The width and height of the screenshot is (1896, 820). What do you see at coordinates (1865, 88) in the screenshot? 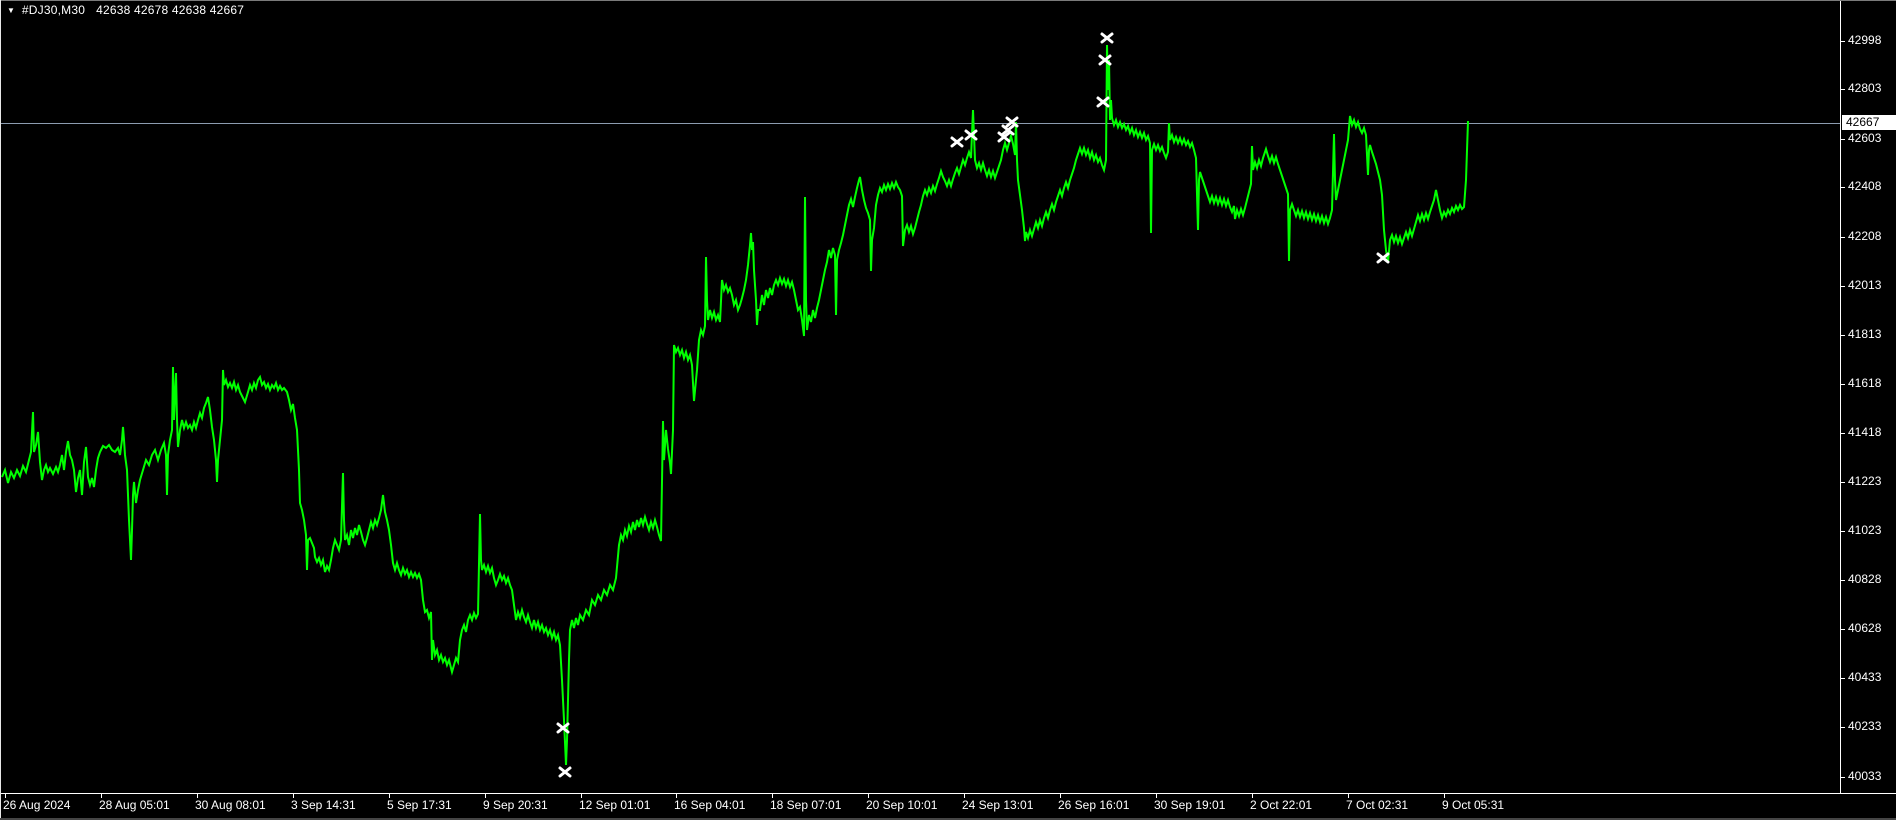
I see `price-axis-label: 42803` at bounding box center [1865, 88].